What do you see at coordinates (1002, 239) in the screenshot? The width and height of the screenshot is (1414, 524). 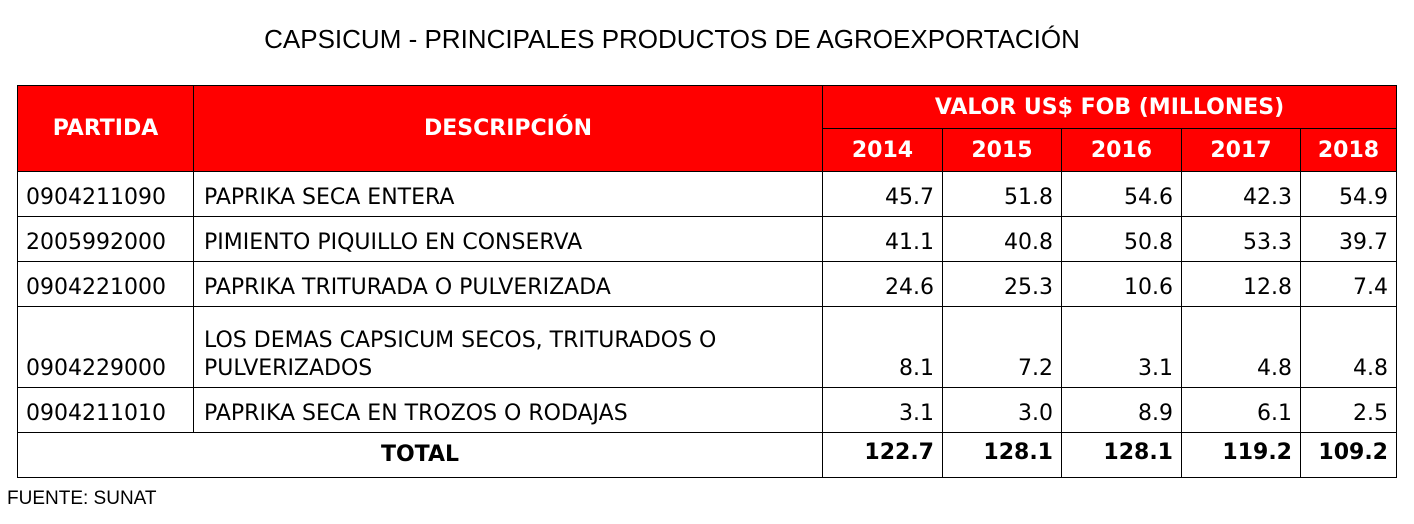 I see `value-cell: 40.8` at bounding box center [1002, 239].